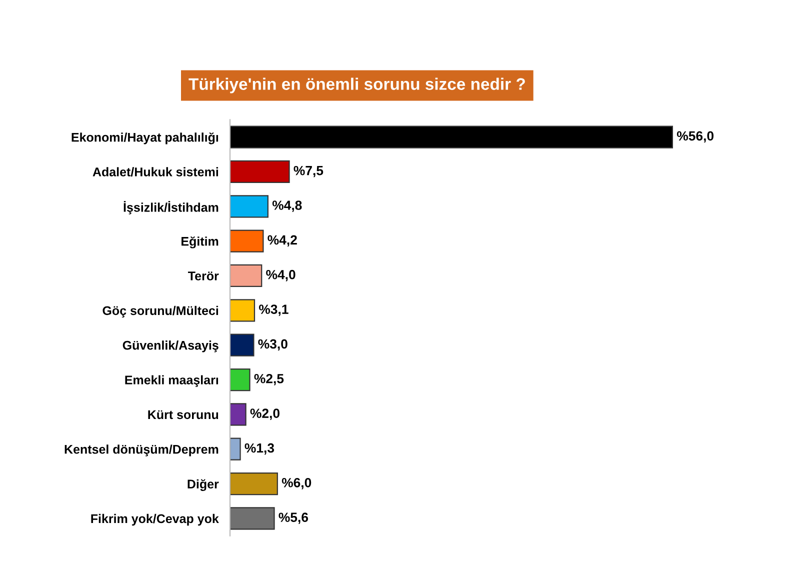 The height and width of the screenshot is (570, 785). I want to click on data-label: %56,0, so click(695, 136).